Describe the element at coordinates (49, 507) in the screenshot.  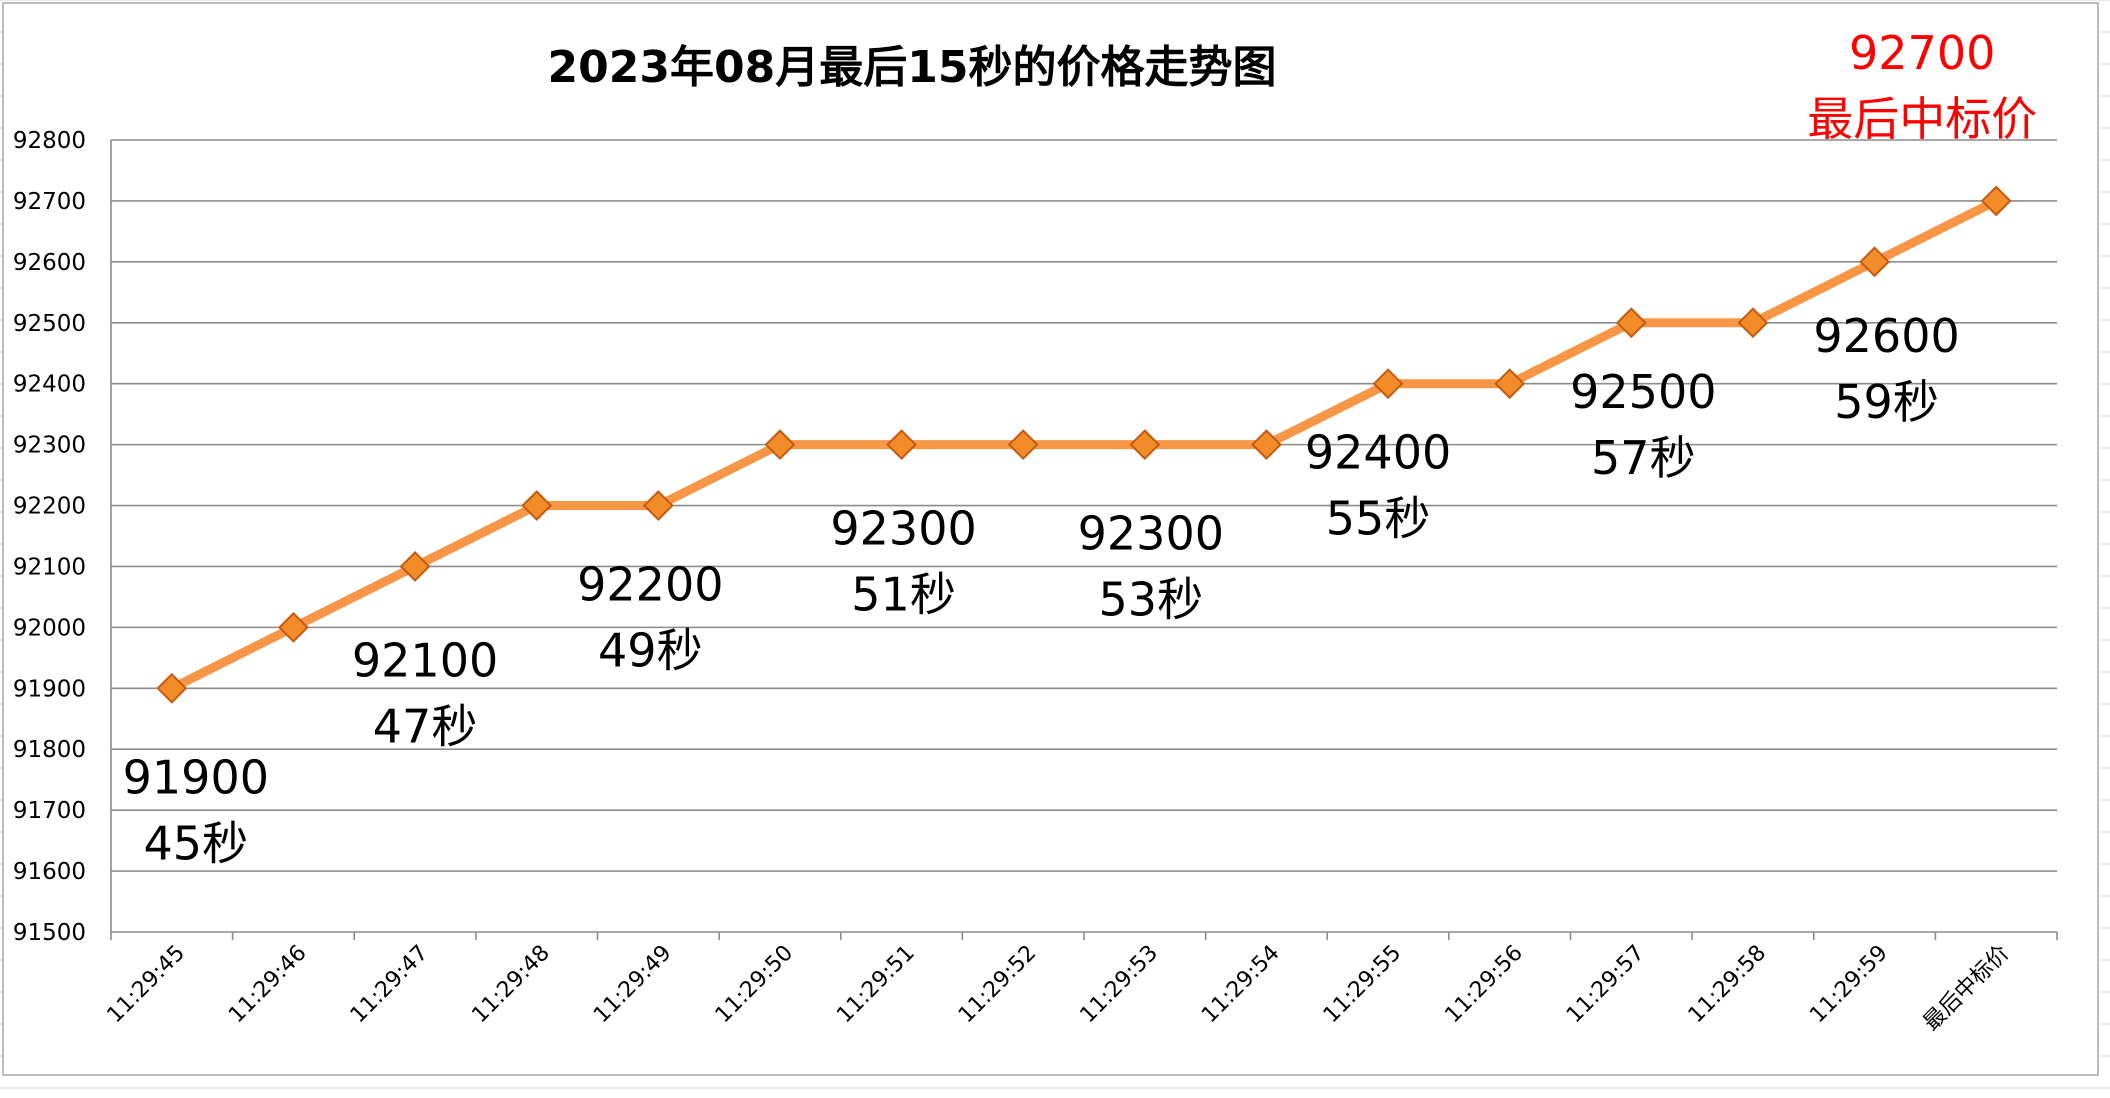
I see `y-tick-label: 92200` at that location.